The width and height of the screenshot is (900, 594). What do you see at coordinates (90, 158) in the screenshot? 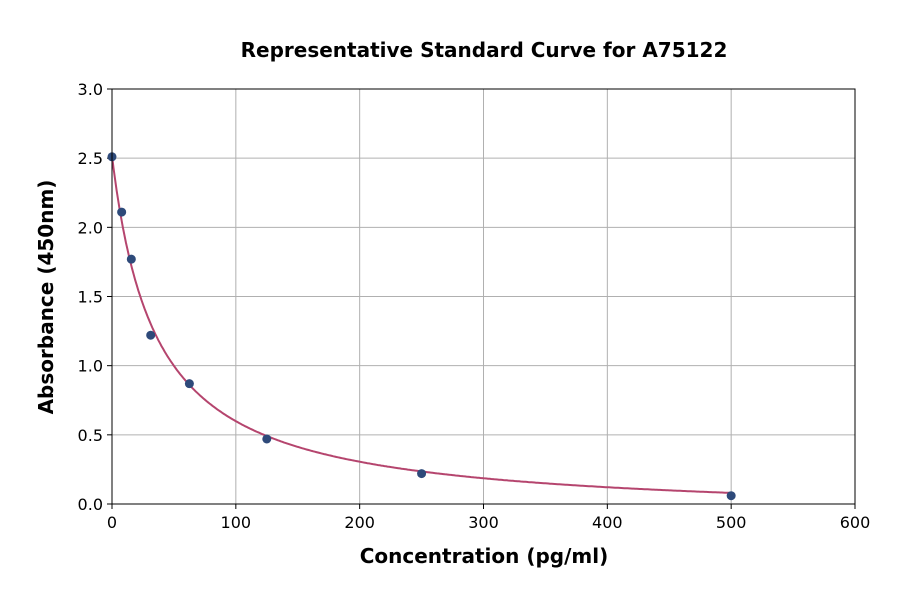
I see `y-tick-label: 2.5` at bounding box center [90, 158].